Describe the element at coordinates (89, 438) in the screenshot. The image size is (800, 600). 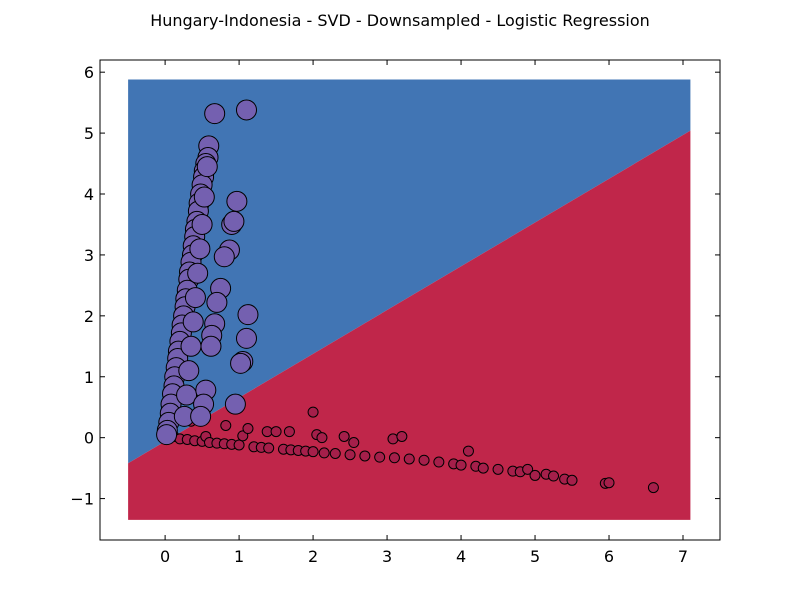
I see `y-tick-label: 0` at that location.